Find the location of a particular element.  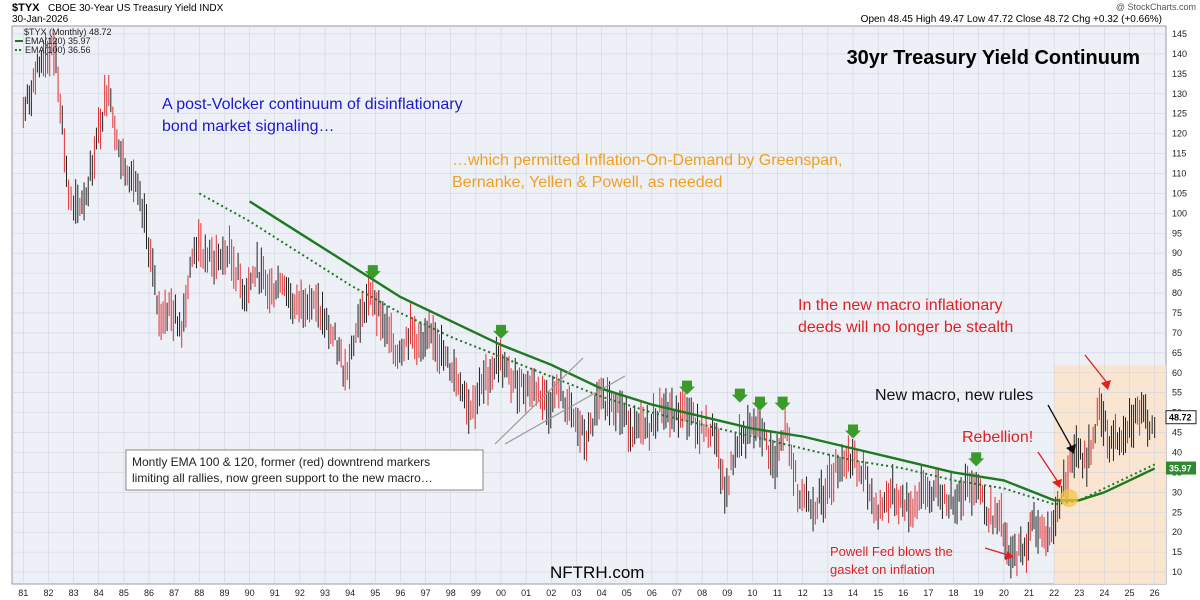

x-tick-label: 14 is located at coordinates (853, 593).